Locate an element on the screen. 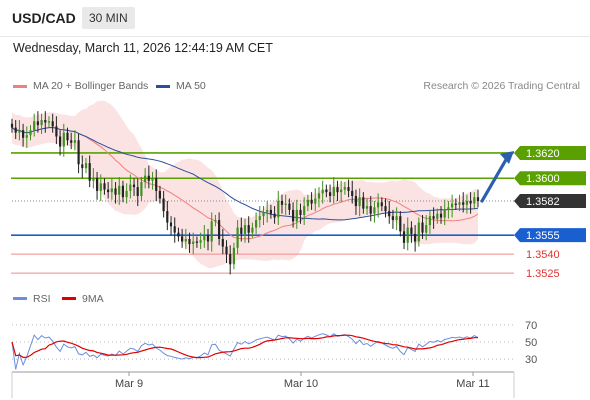  level-label-1.3582: 1.3582 is located at coordinates (543, 202).